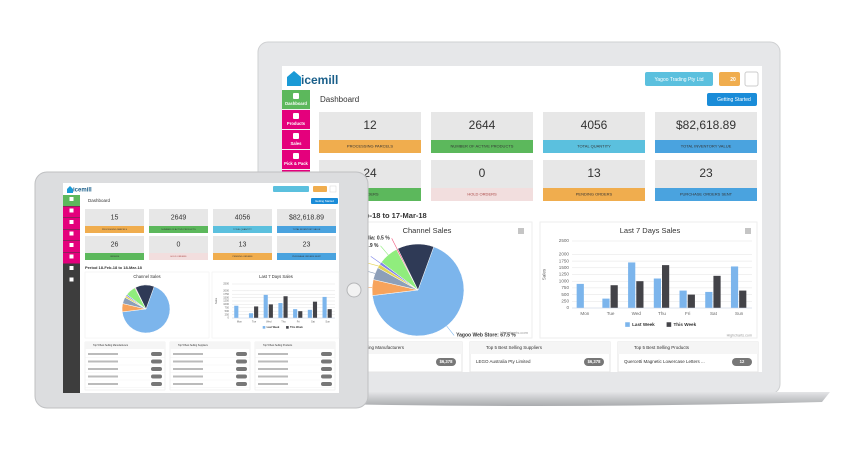 Image resolution: width=860 pixels, height=449 pixels. I want to click on pie-credits: Highcharts.com, so click(514, 332).